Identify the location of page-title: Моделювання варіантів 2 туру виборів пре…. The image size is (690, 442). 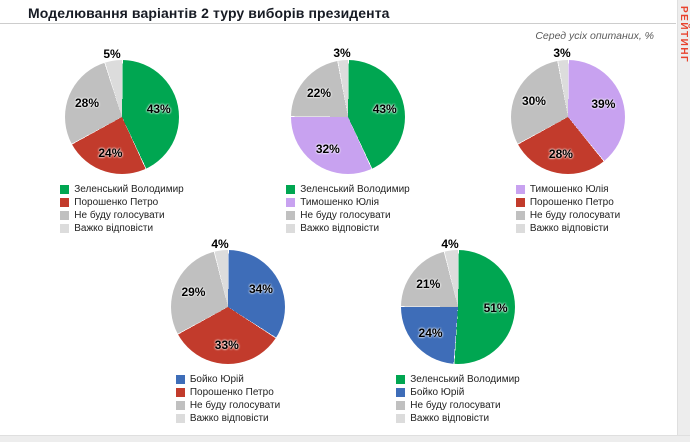
(209, 13).